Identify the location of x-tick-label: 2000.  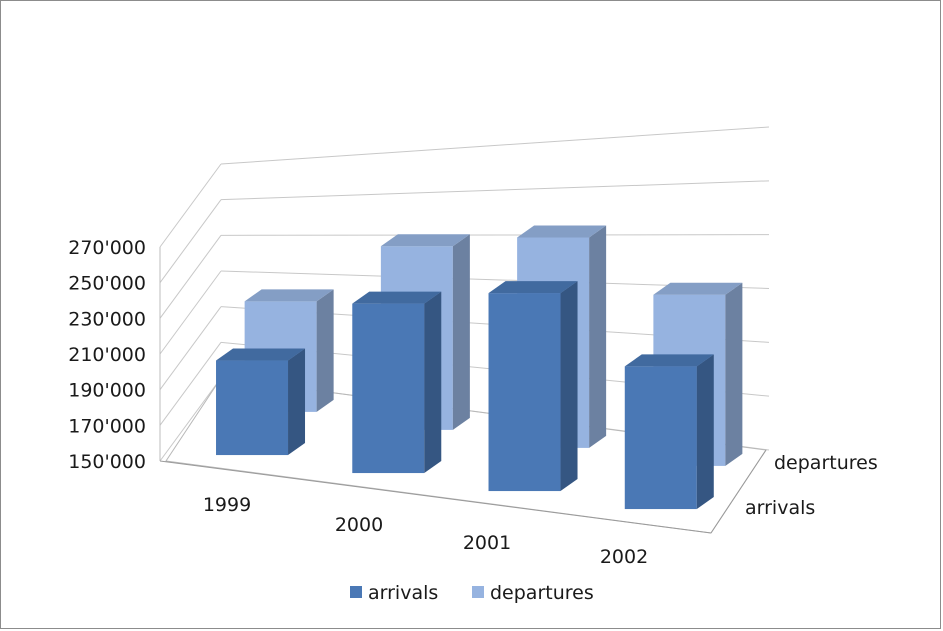
(359, 525).